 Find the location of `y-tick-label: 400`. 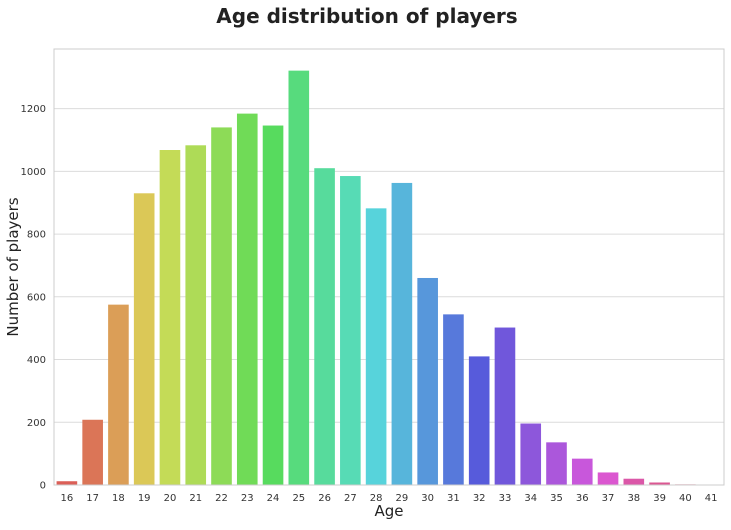

y-tick-label: 400 is located at coordinates (36, 360).